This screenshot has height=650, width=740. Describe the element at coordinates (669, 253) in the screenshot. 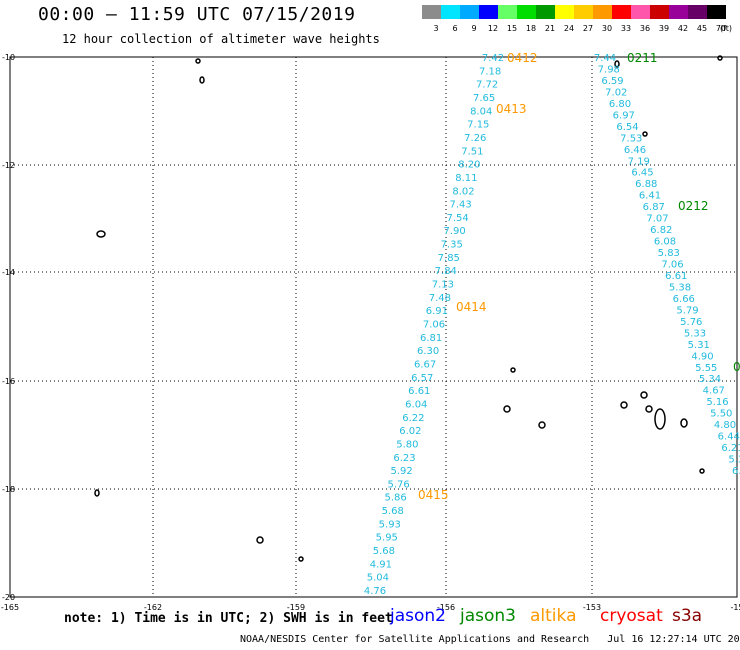

I see `swh-value-label: 5.83` at that location.